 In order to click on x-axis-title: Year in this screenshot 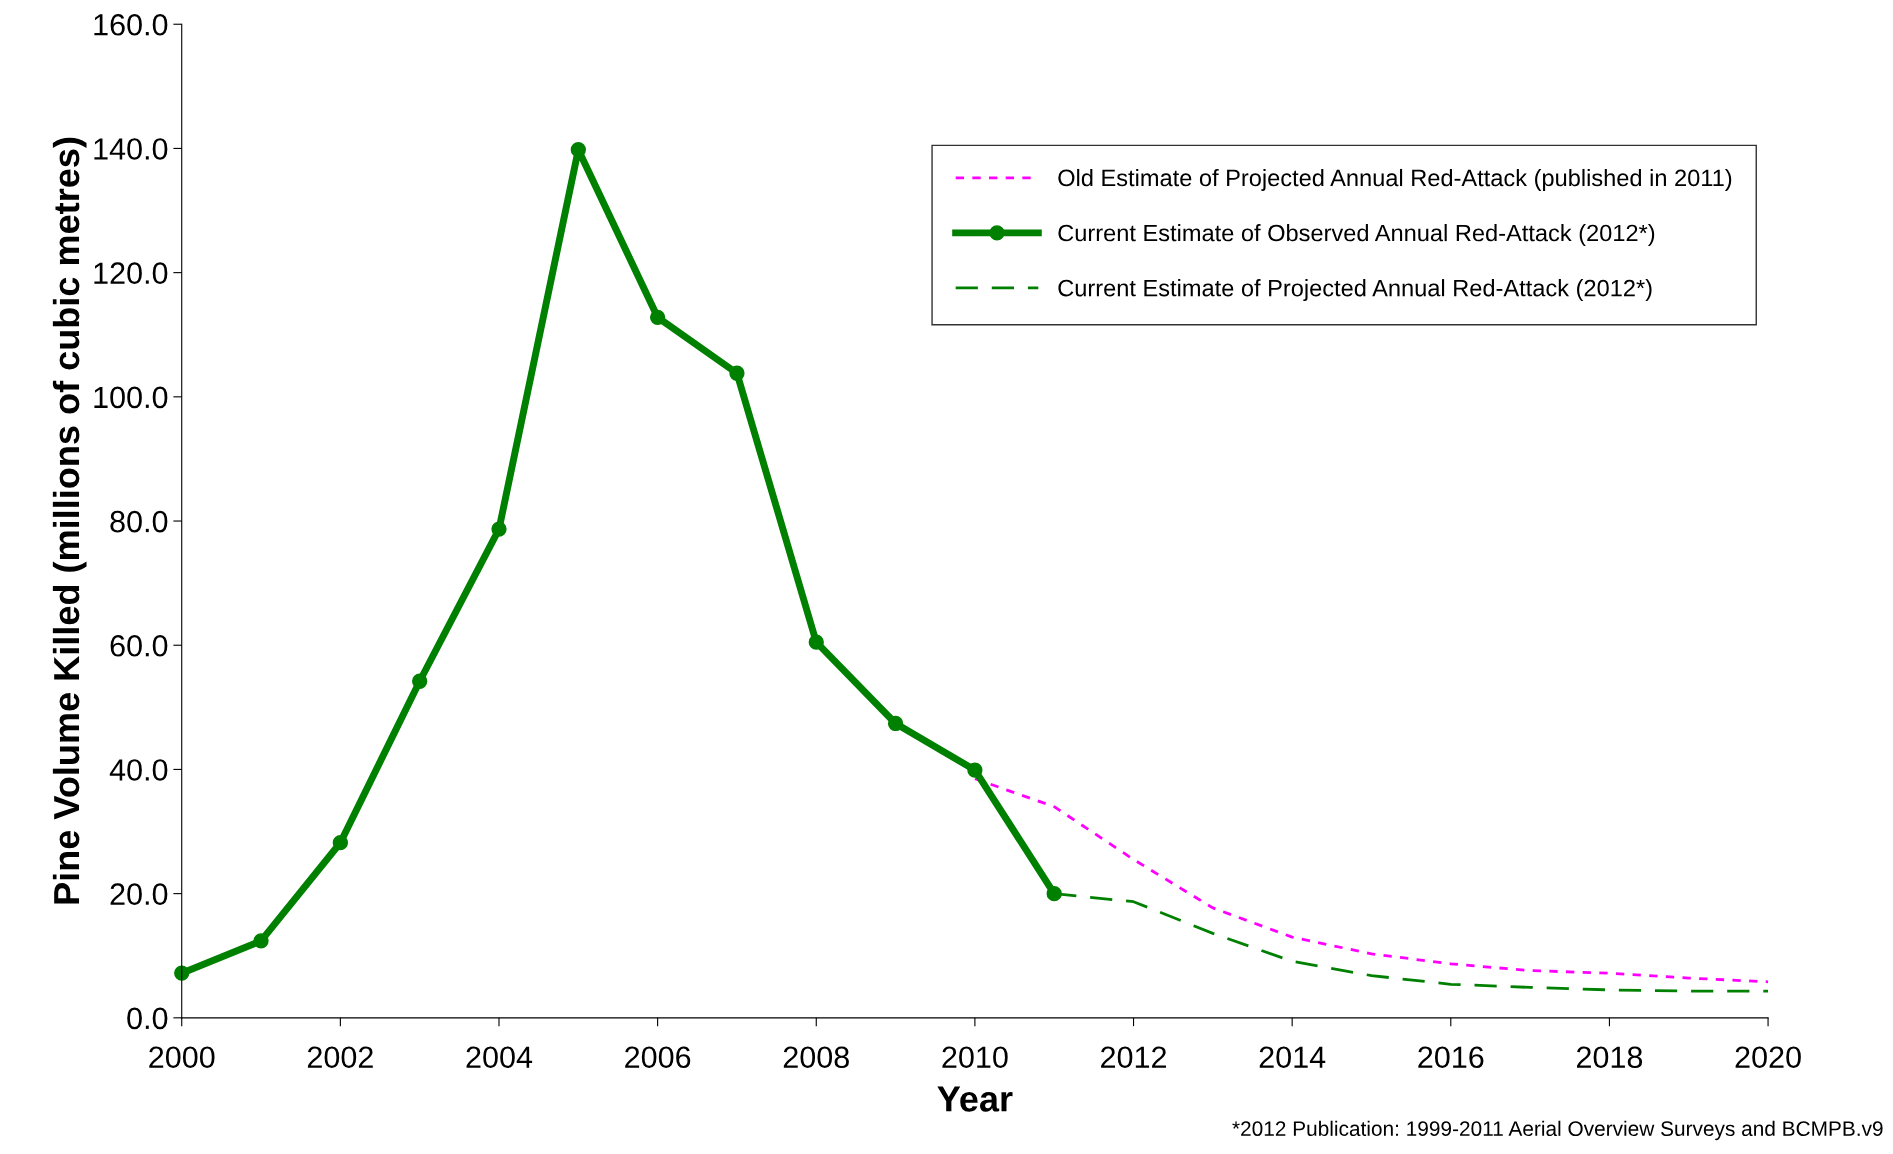, I will do `click(975, 1099)`.